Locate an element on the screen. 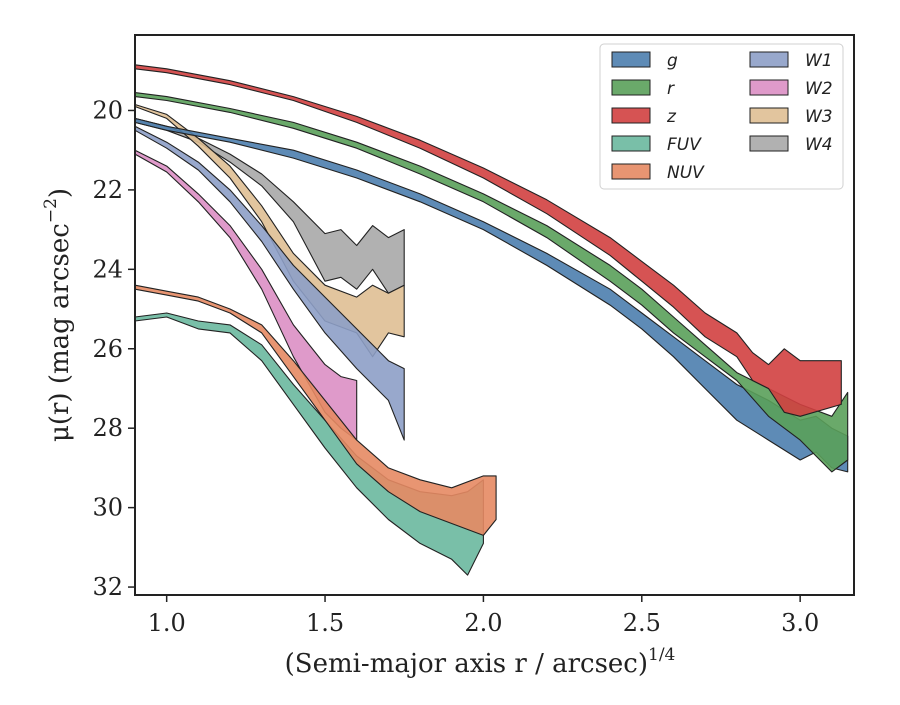 This screenshot has height=705, width=900. y-tick-label: 22 is located at coordinates (107, 190).